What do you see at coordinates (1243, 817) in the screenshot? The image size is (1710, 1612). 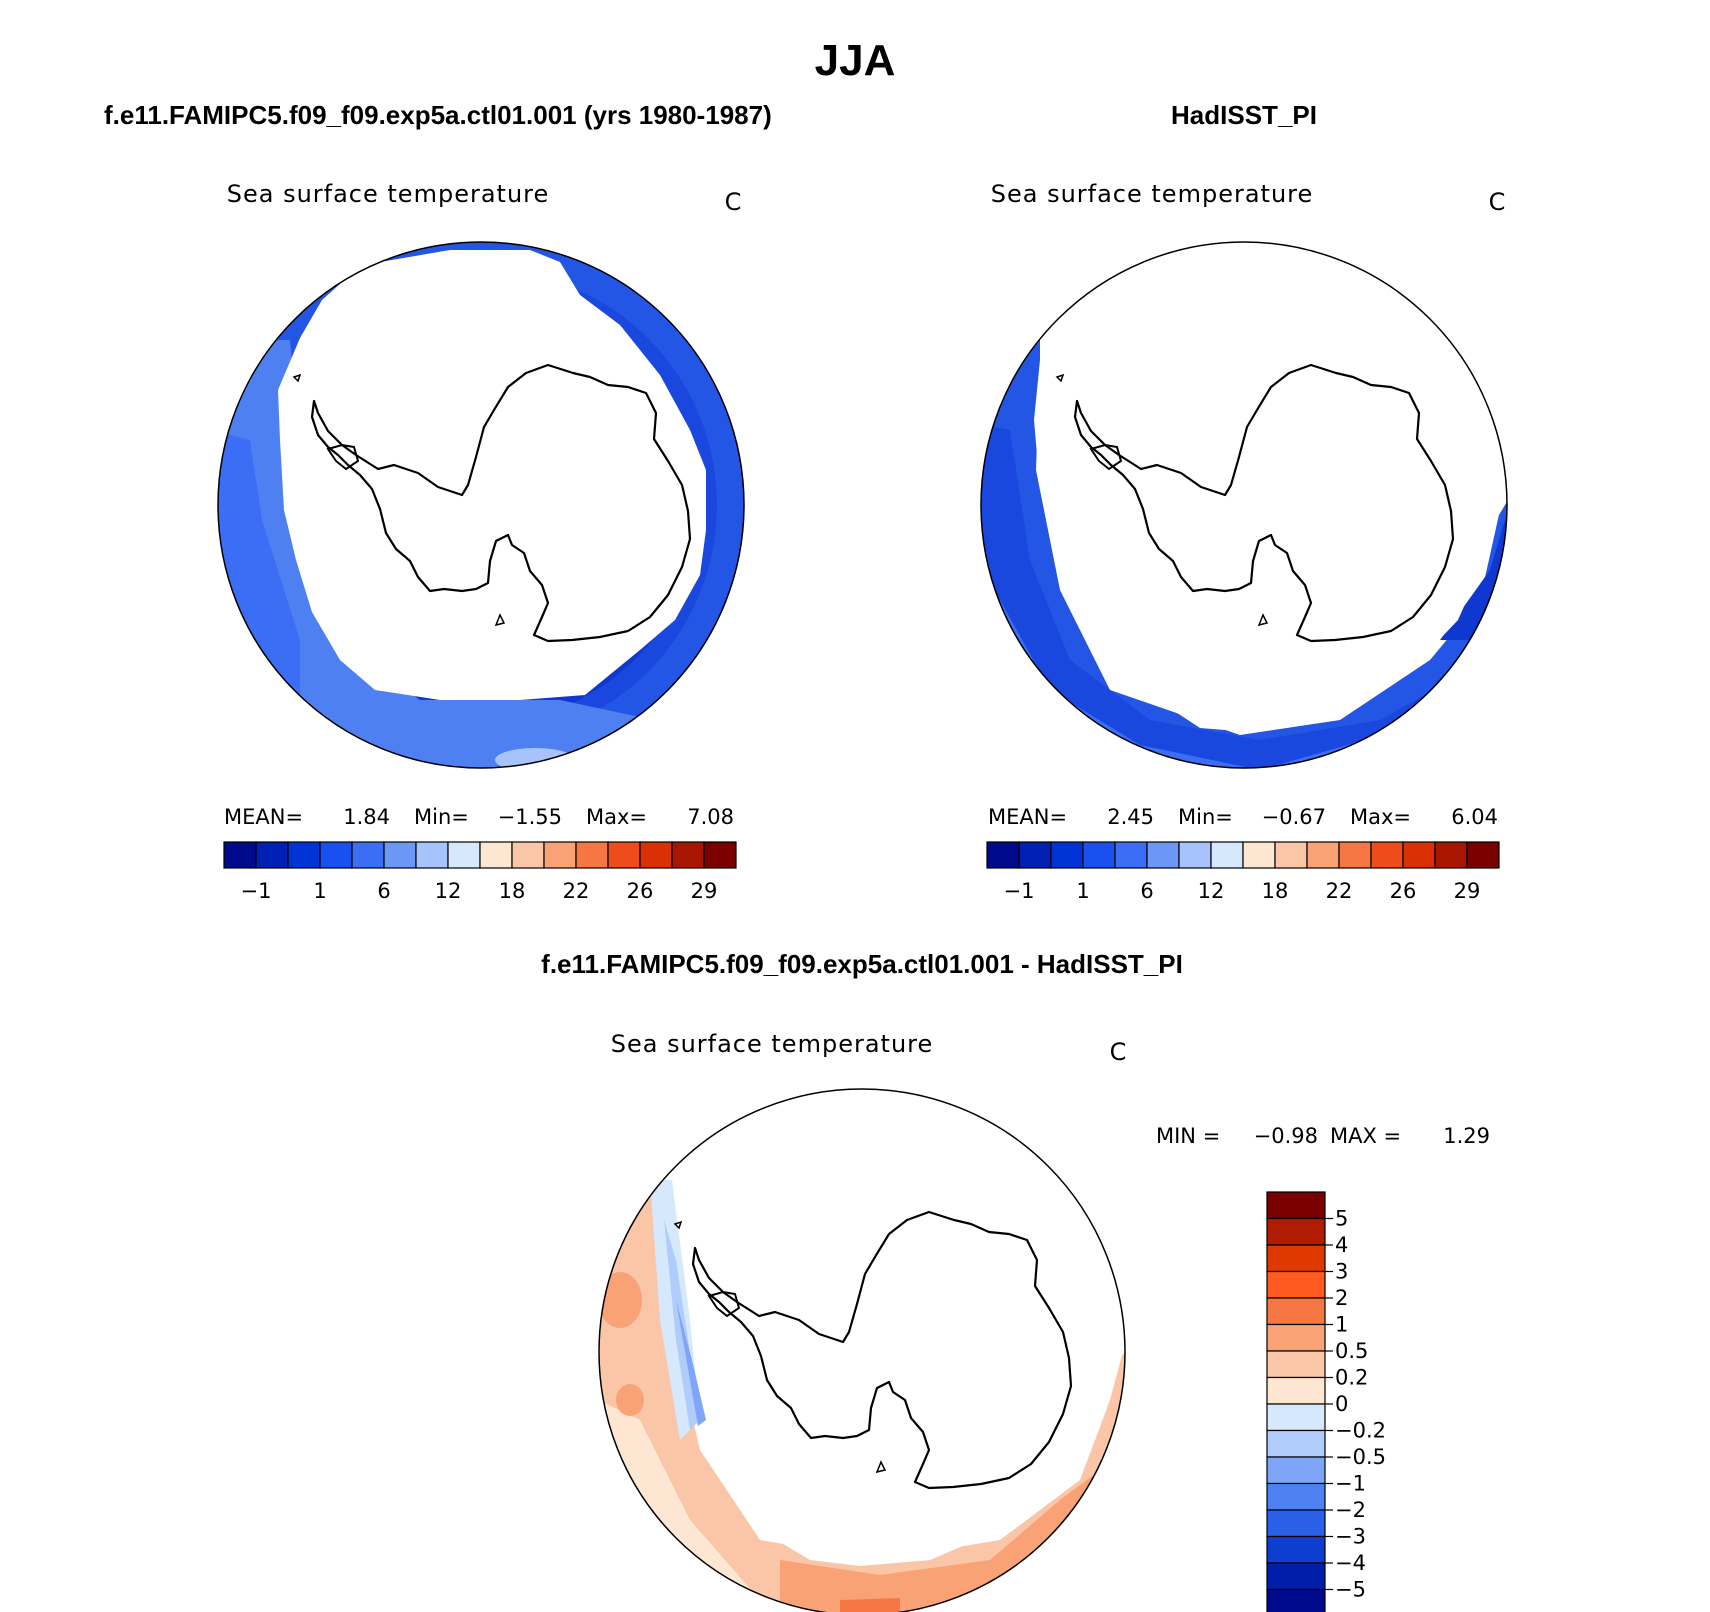 I see `obs-stats: MEAN= 2.45 Min= −0.67 Max= 6.04` at bounding box center [1243, 817].